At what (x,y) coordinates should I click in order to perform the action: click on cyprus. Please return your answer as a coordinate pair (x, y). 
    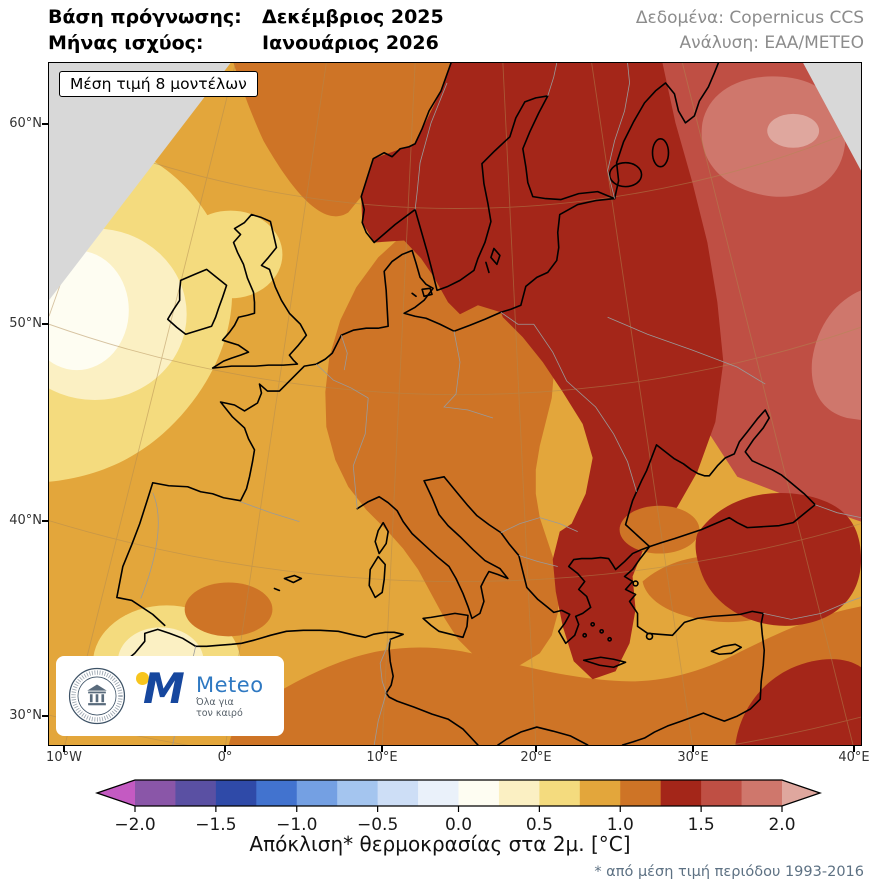
    Looking at the image, I should click on (726, 649).